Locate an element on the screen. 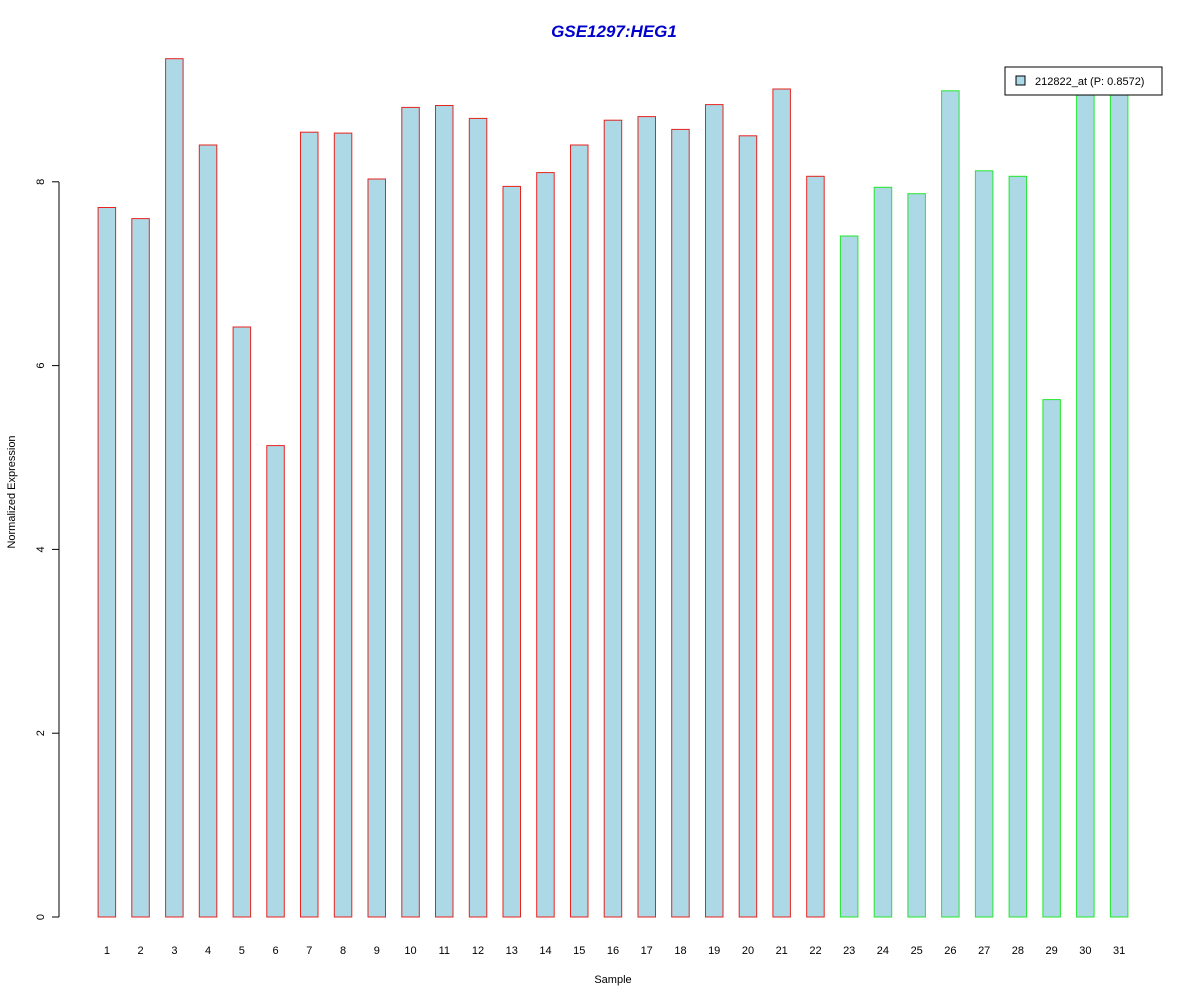  x-tick-label-2: 2 is located at coordinates (141, 951).